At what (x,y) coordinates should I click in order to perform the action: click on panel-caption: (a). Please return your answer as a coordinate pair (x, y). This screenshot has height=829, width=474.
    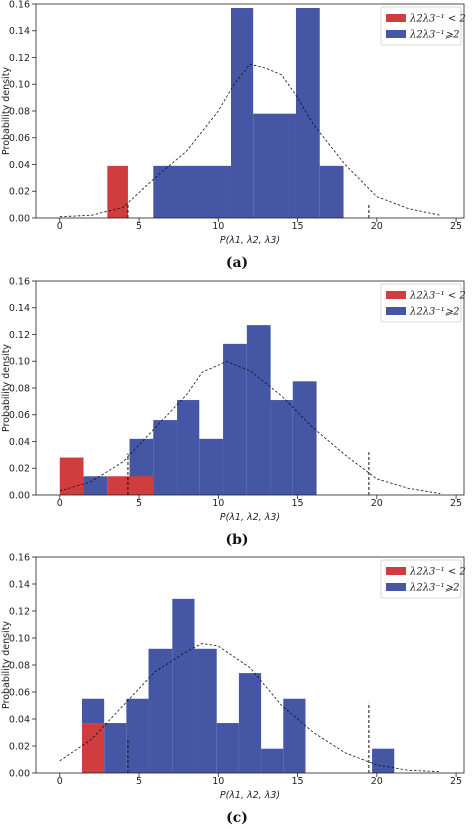
    Looking at the image, I should click on (237, 263).